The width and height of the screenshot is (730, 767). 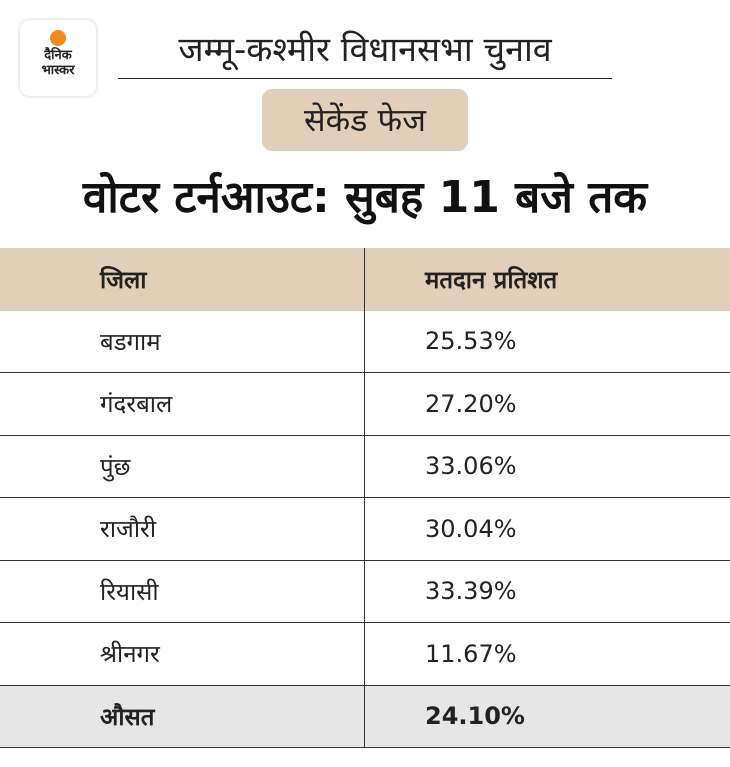 I want to click on main-heading: वोटर टर्नआउट: सुबह 11 बजे तक, so click(x=365, y=197).